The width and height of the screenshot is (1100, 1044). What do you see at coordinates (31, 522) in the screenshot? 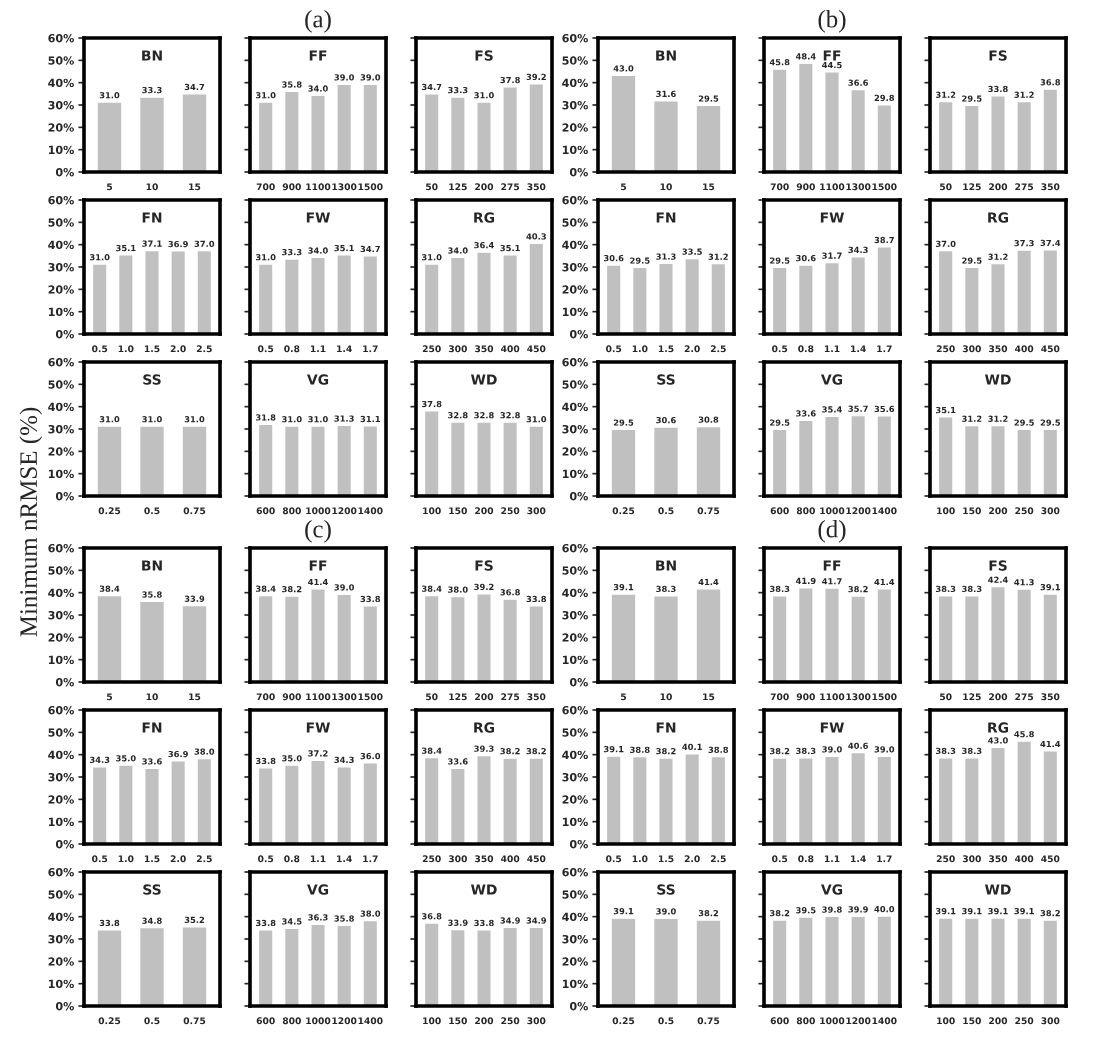
I see `y-axis-title: Minimum nRMSE (%)` at bounding box center [31, 522].